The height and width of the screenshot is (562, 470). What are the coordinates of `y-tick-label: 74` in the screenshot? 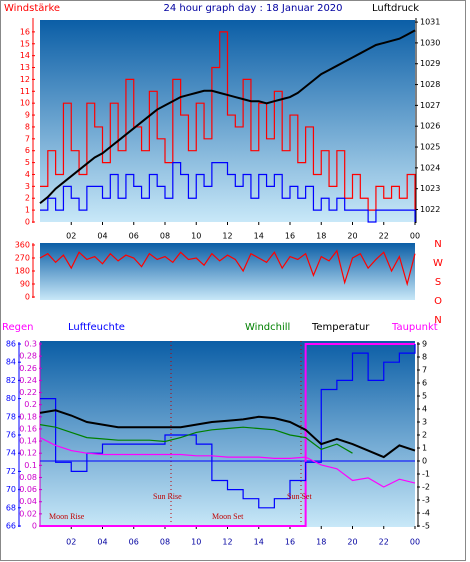 It's located at (11, 453).